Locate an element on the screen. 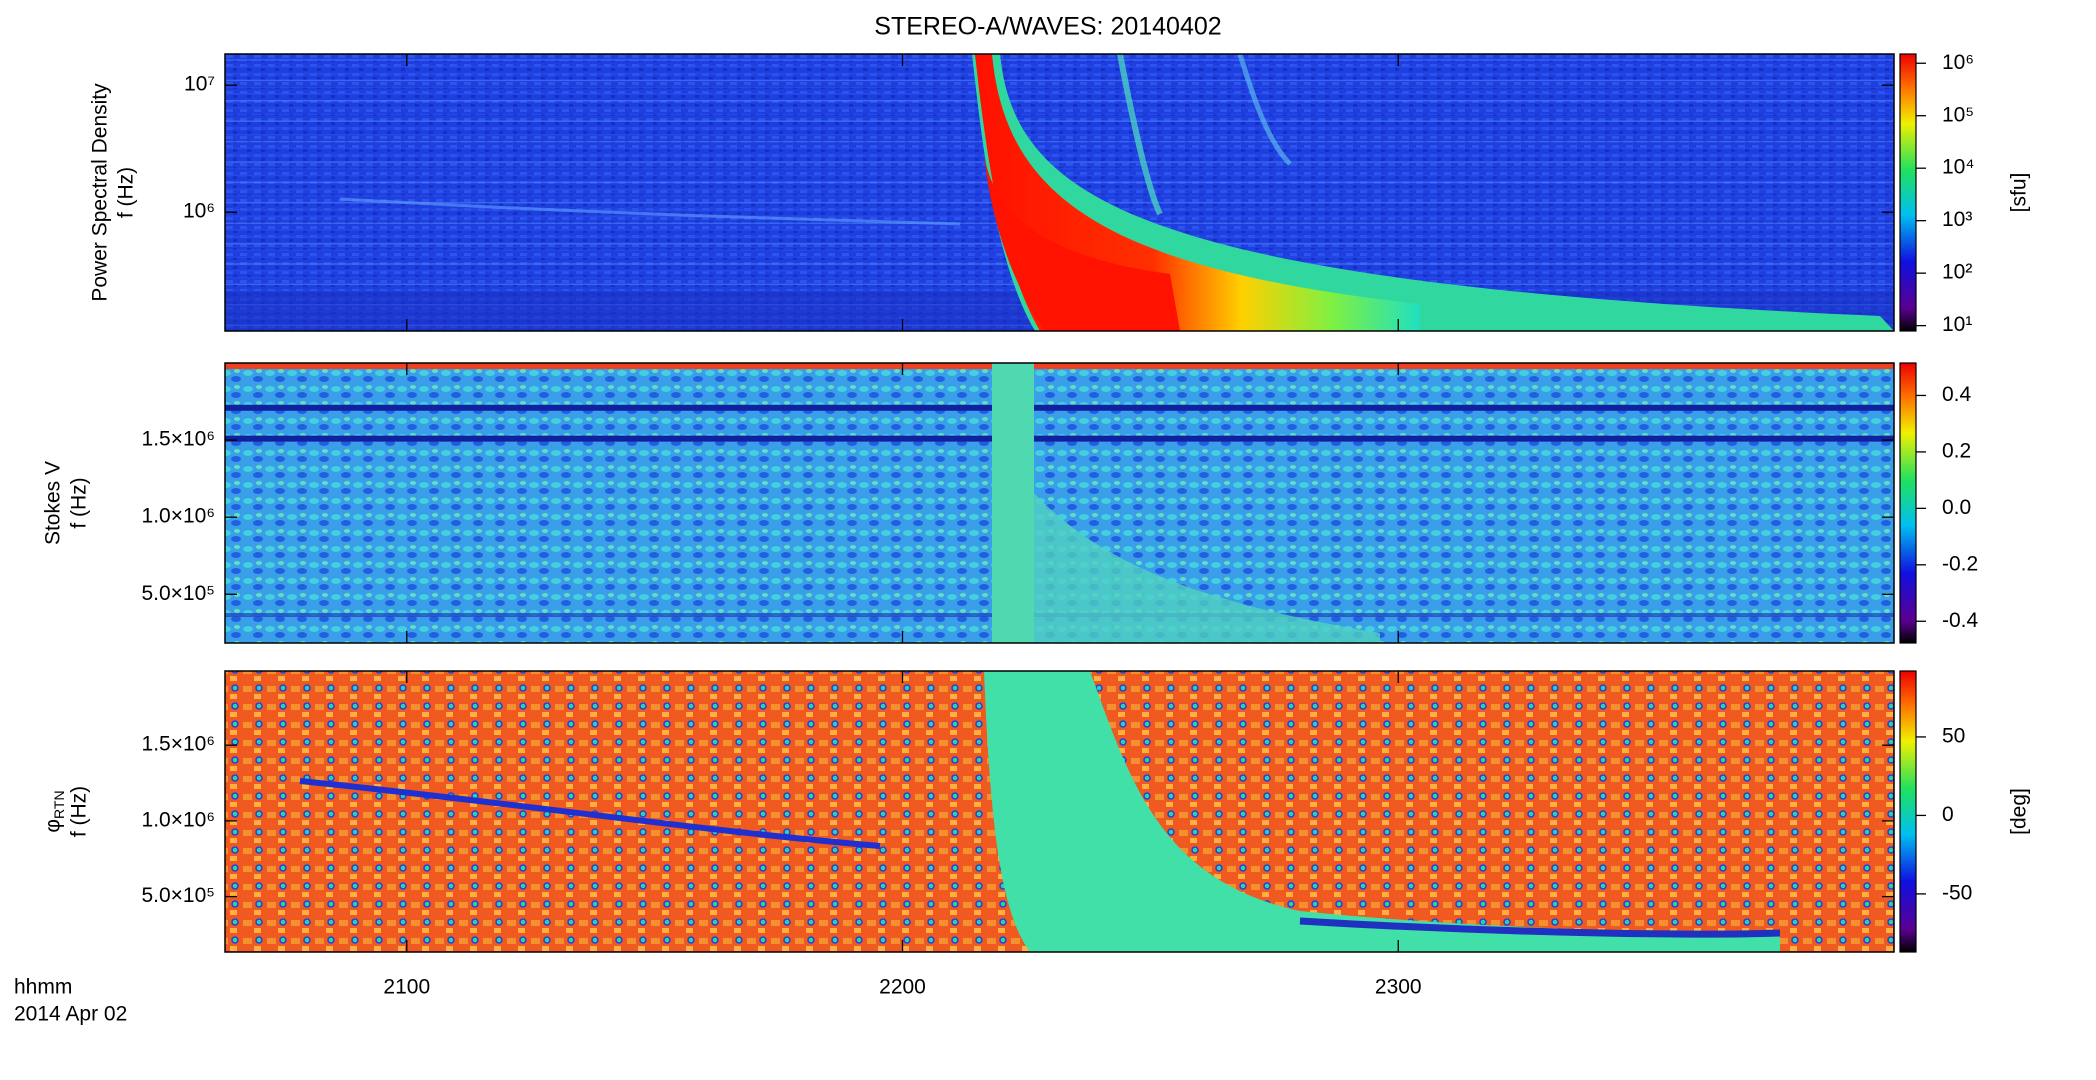  x-axis-label: hhmm is located at coordinates (43, 987).